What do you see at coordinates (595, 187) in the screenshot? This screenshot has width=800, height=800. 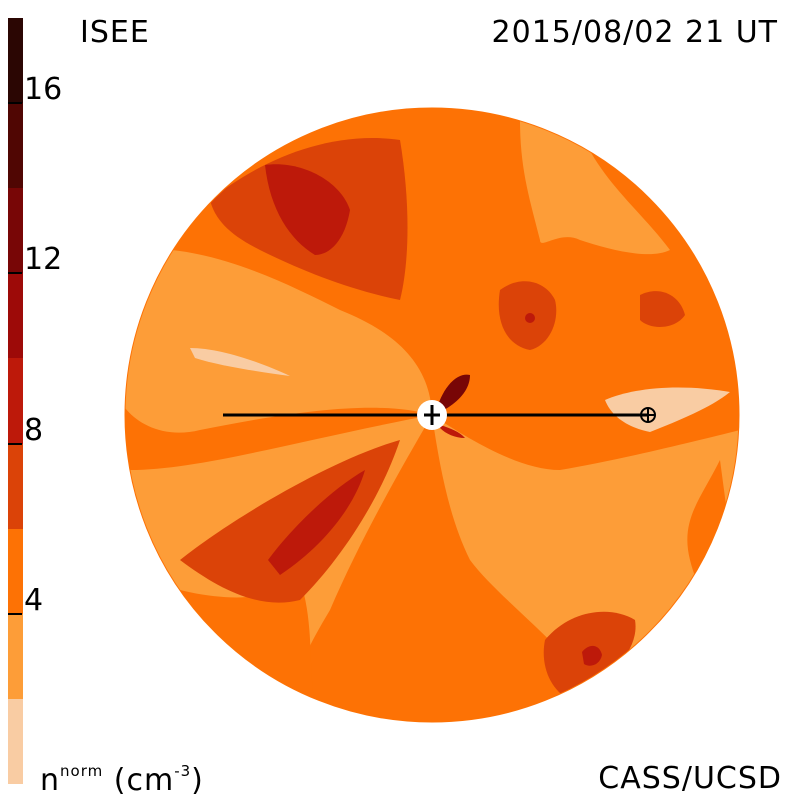 I see `region-upper-right` at bounding box center [595, 187].